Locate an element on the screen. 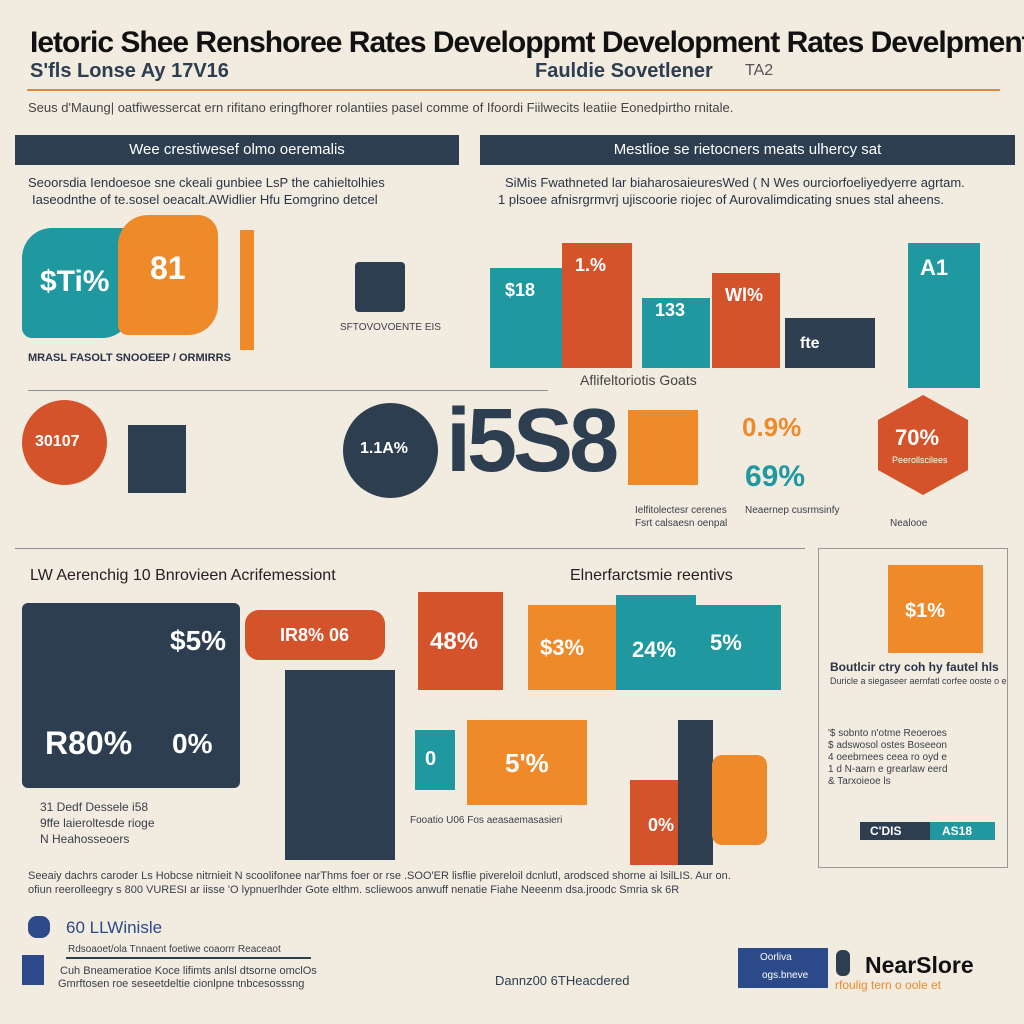 The height and width of the screenshot is (1024, 1024). red-circle is located at coordinates (64, 442).